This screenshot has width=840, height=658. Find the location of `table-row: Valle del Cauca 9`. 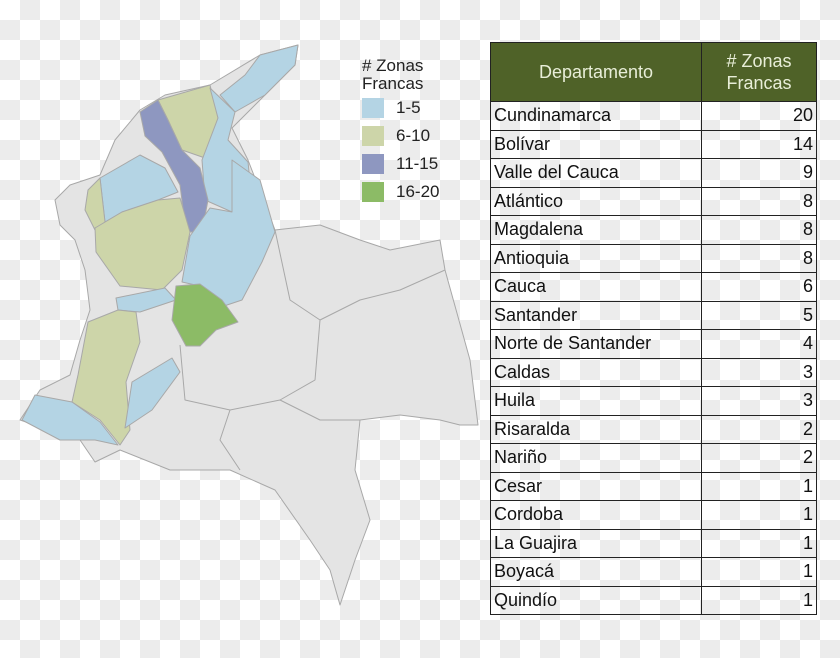

table-row: Valle del Cauca 9 is located at coordinates (653, 173).